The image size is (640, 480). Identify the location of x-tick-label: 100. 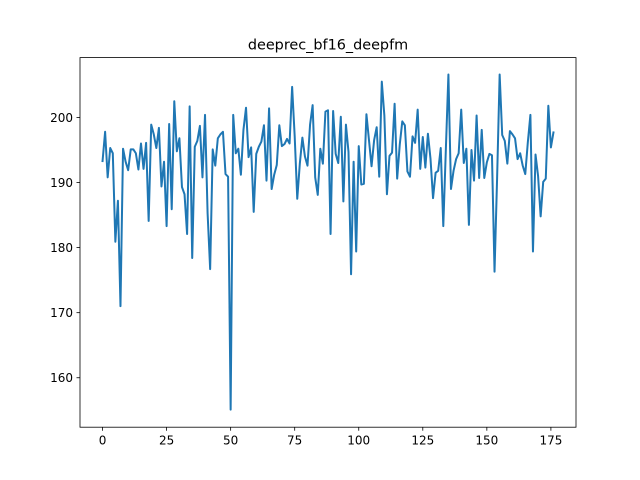
(358, 441).